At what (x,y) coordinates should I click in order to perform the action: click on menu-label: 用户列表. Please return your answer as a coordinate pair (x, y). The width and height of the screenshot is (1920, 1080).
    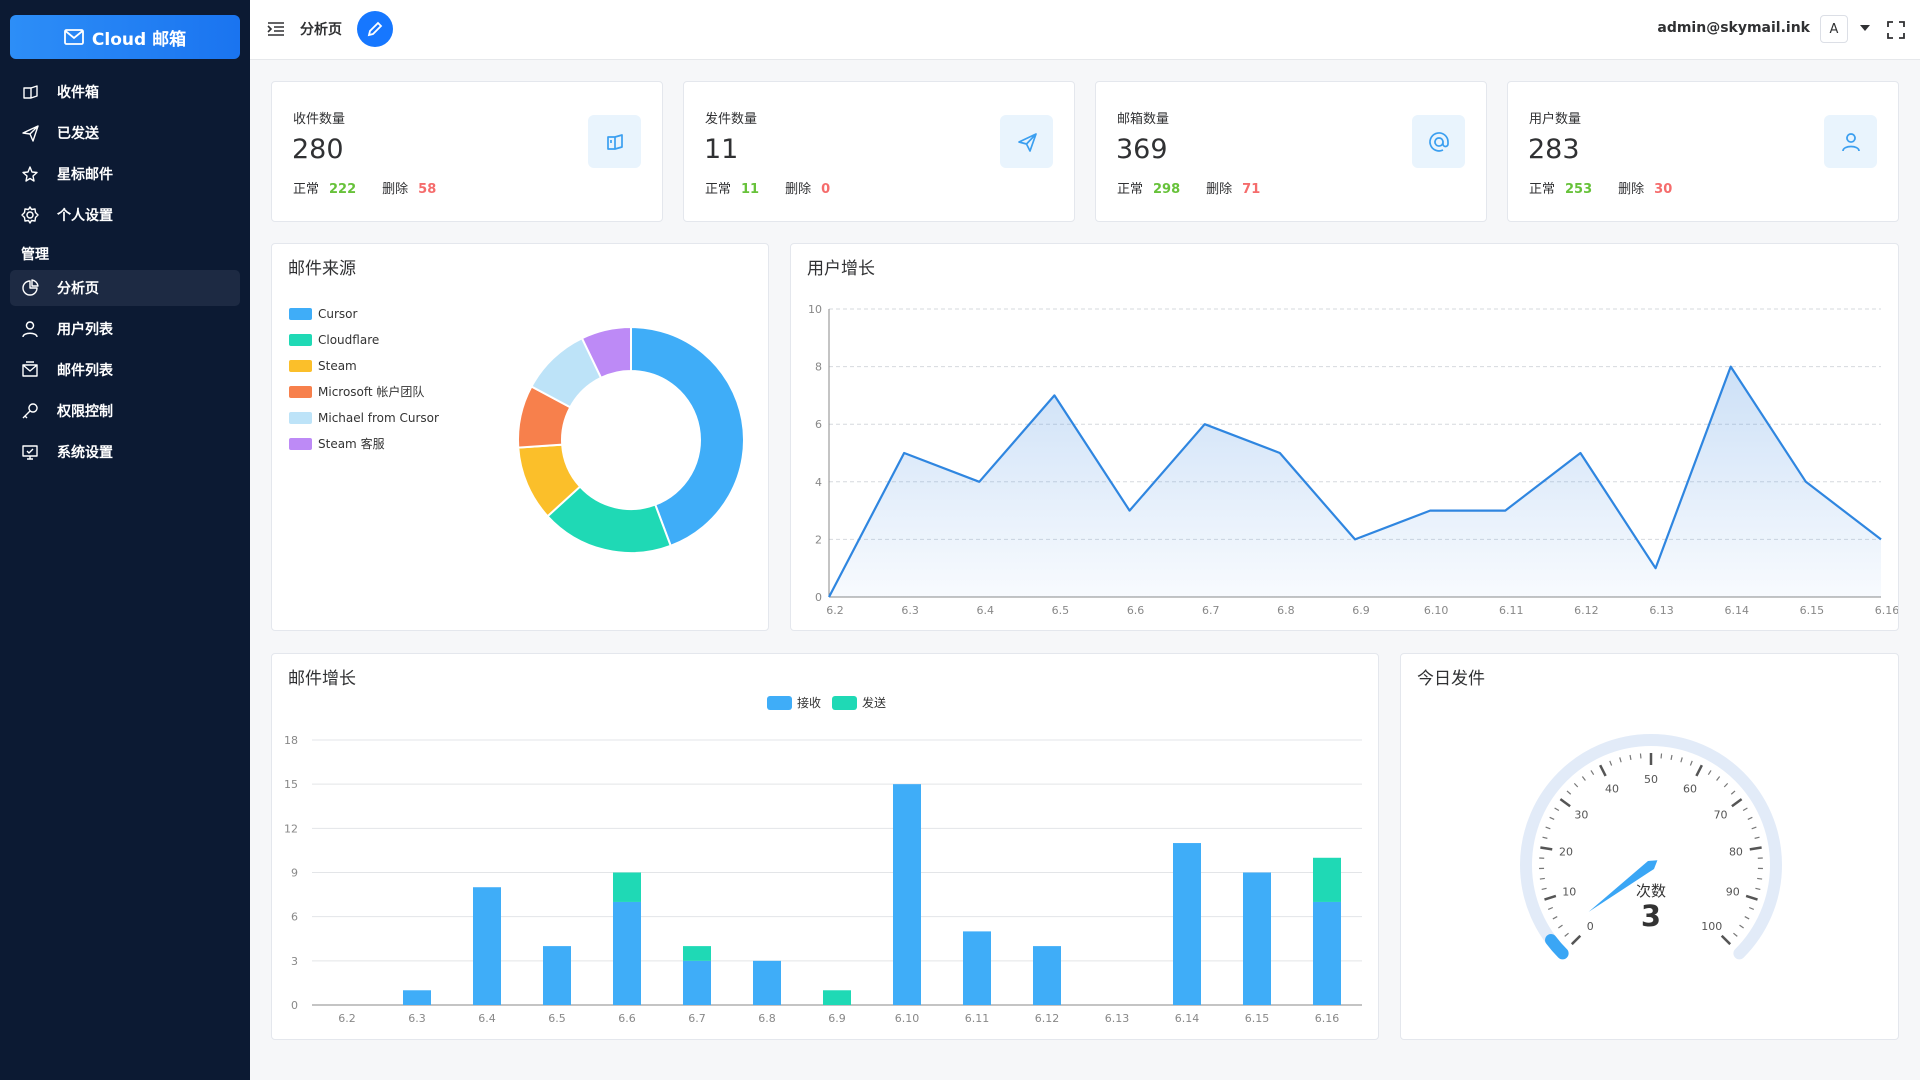
    Looking at the image, I should click on (85, 330).